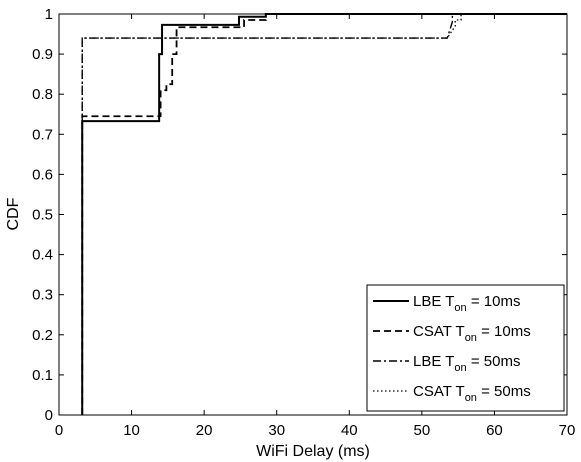  I want to click on y-tick-label: 0.3, so click(42, 295).